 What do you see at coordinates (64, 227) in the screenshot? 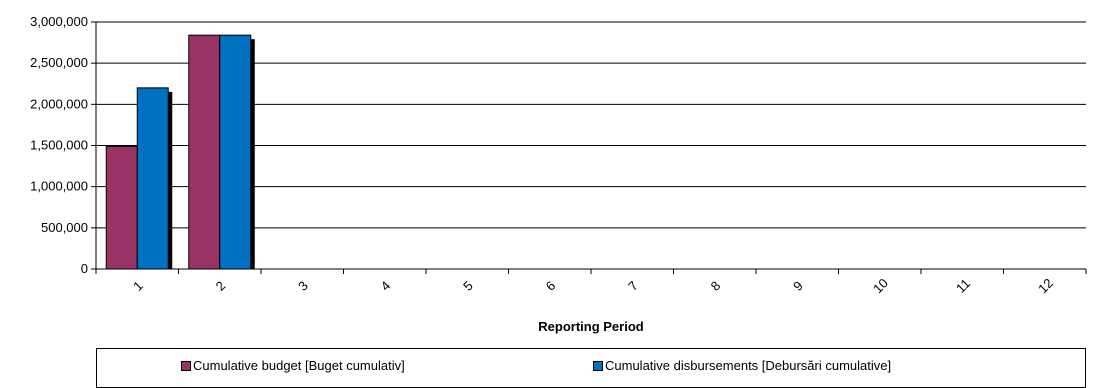
I see `y-tick-label: 500,000` at bounding box center [64, 227].